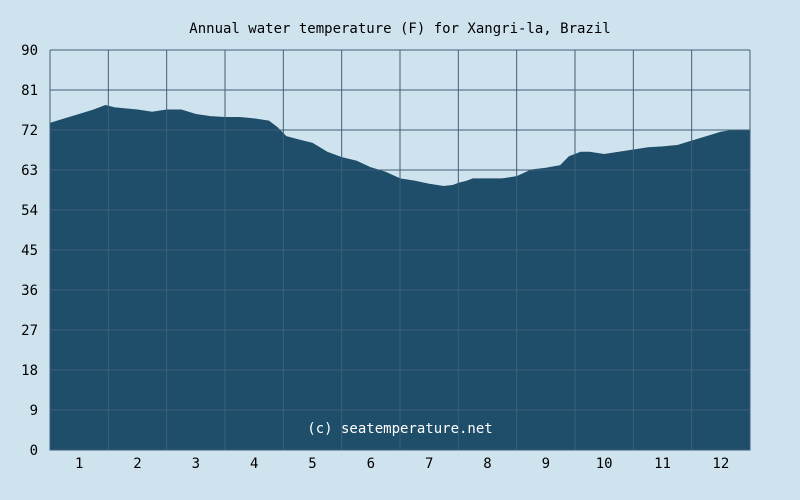 Image resolution: width=800 pixels, height=500 pixels. I want to click on x-tick-label: 1, so click(79, 464).